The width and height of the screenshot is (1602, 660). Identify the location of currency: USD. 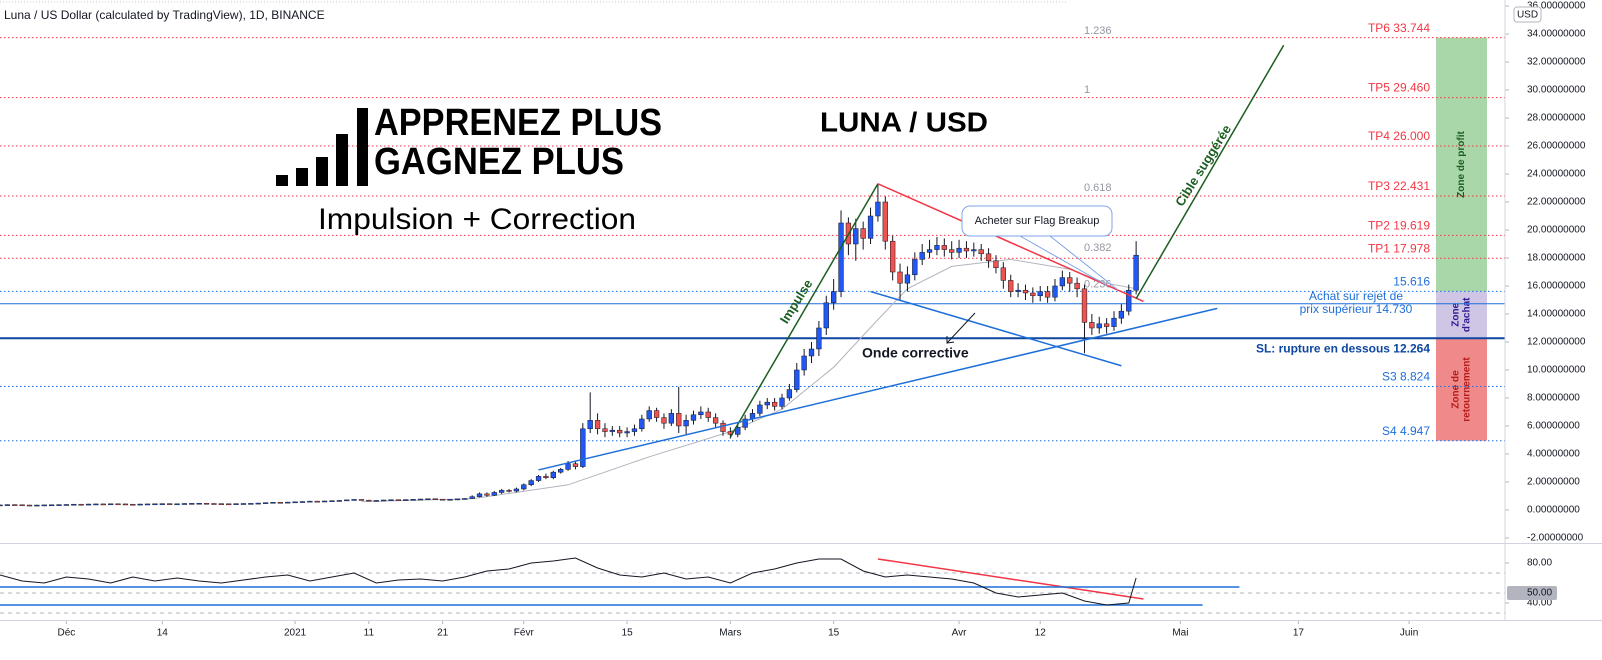
(1527, 15).